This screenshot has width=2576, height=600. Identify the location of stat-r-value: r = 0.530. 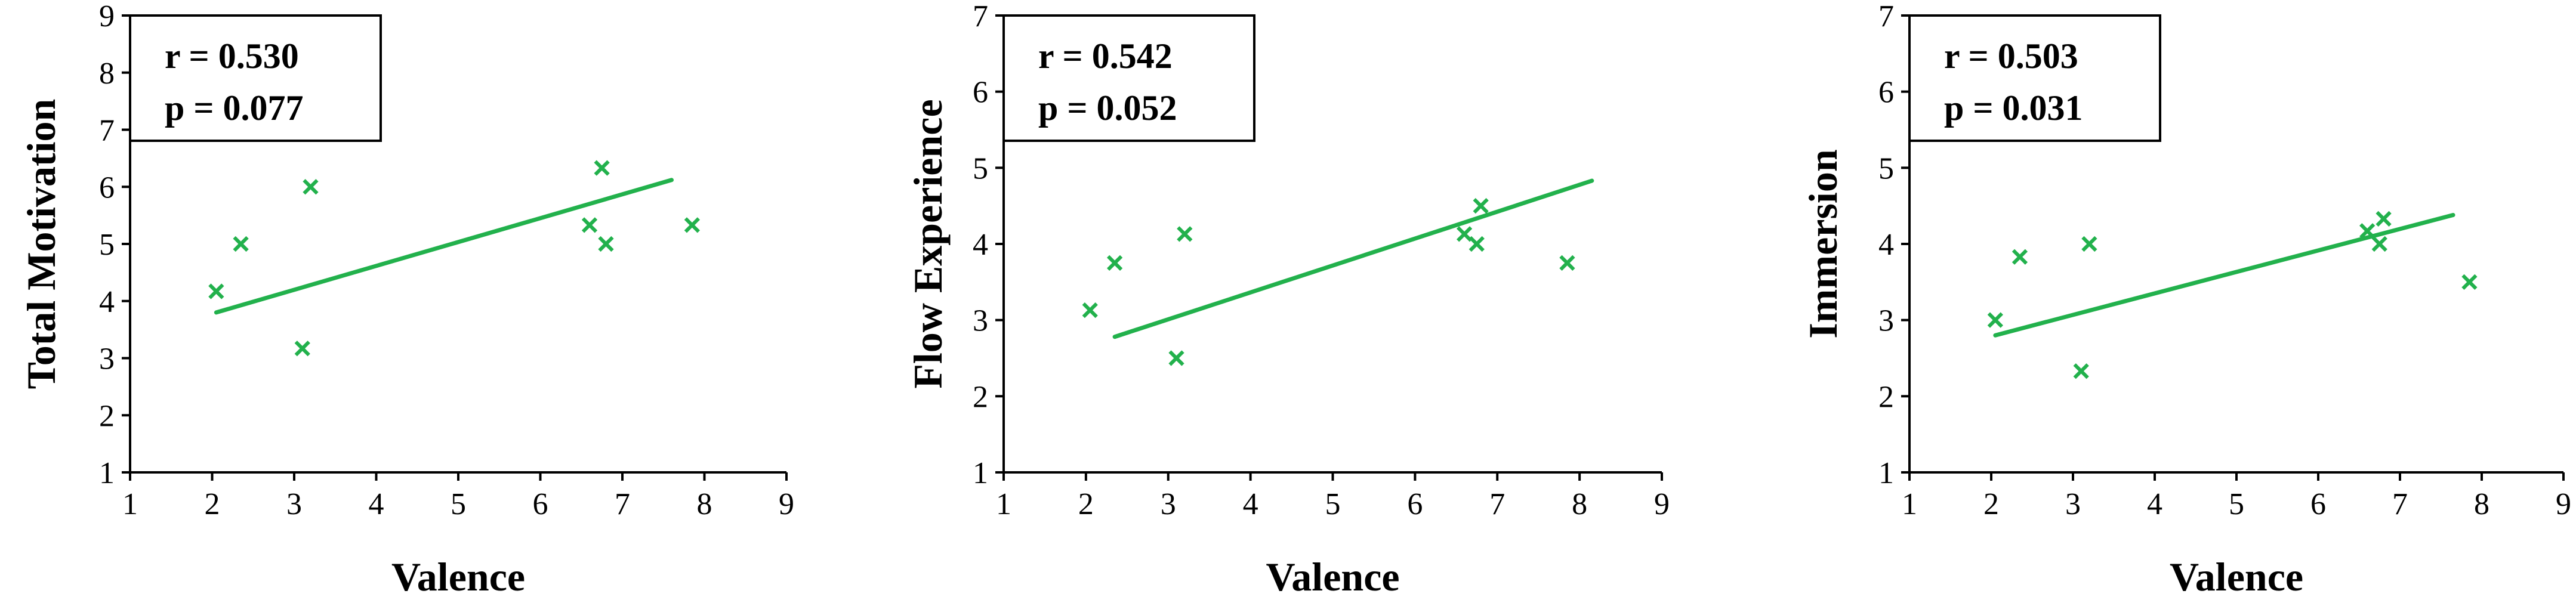
(232, 56).